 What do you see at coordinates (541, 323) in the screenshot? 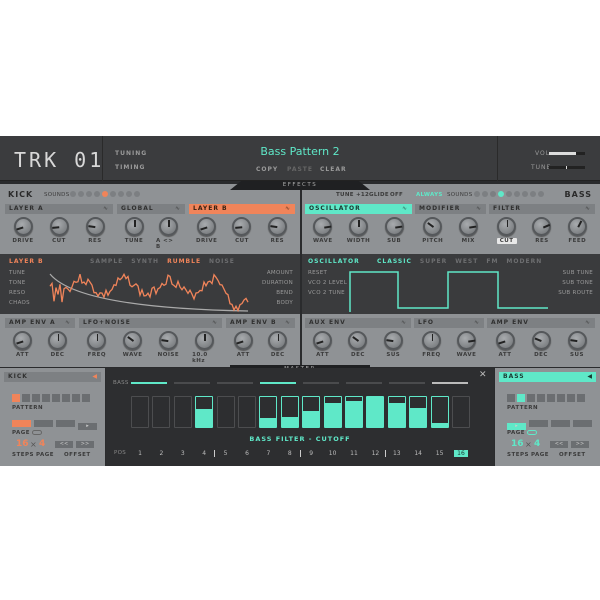
I see `section-header: AMP ENV ∿` at bounding box center [541, 323].